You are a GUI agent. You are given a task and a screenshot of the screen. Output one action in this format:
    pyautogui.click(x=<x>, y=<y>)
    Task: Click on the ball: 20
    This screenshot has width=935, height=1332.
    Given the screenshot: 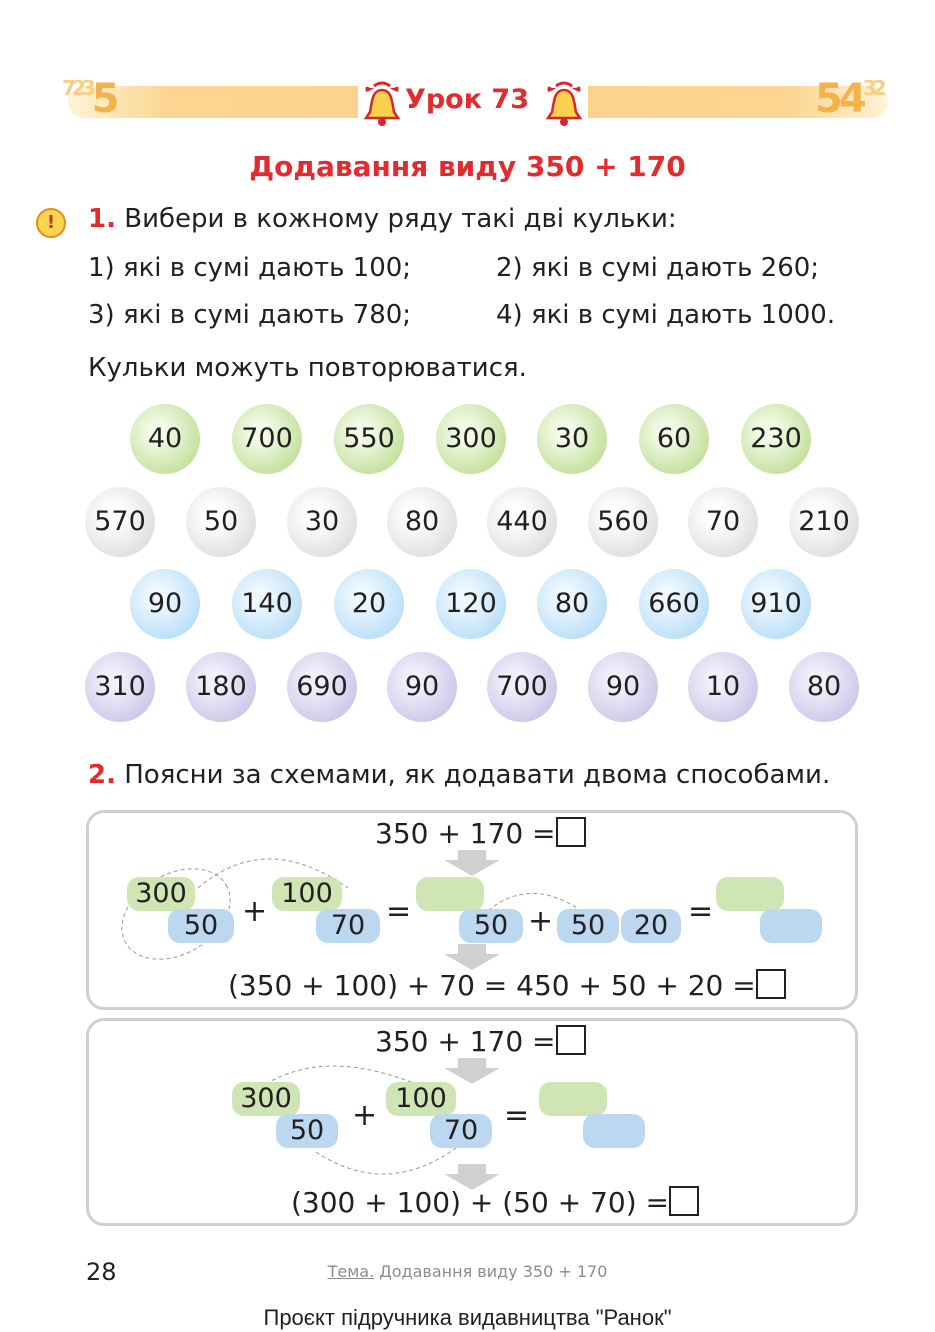 What is the action you would take?
    pyautogui.click(x=369, y=604)
    